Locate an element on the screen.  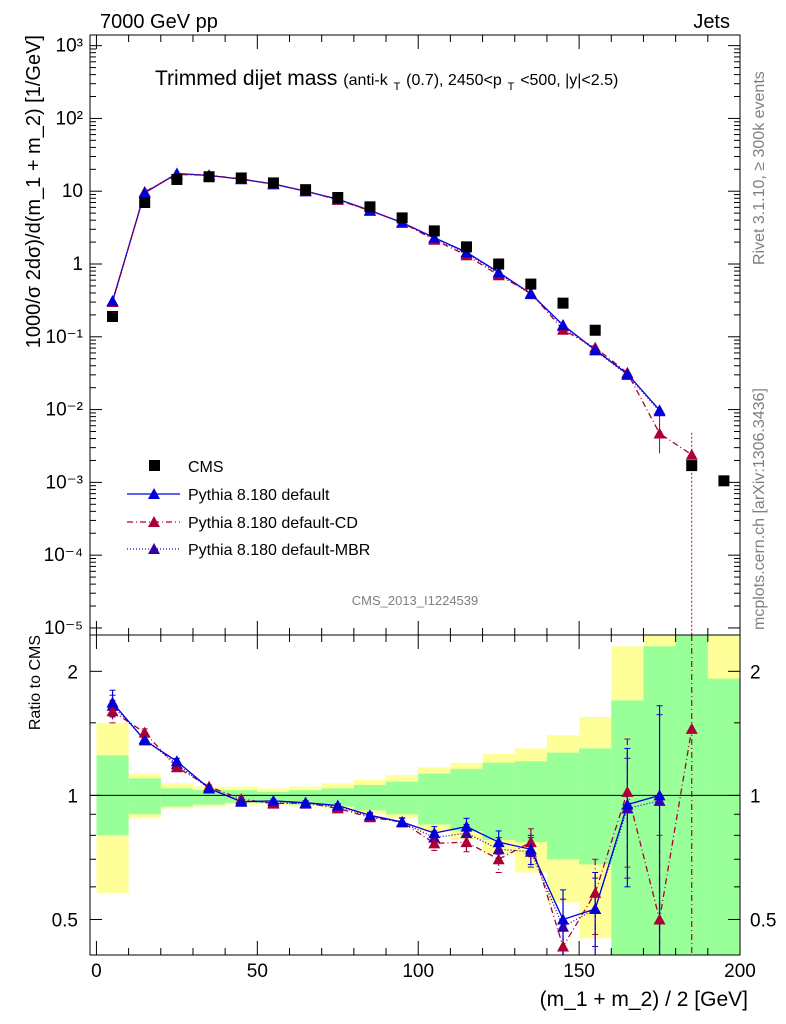
legend-marker-cd is located at coordinates (154, 521).